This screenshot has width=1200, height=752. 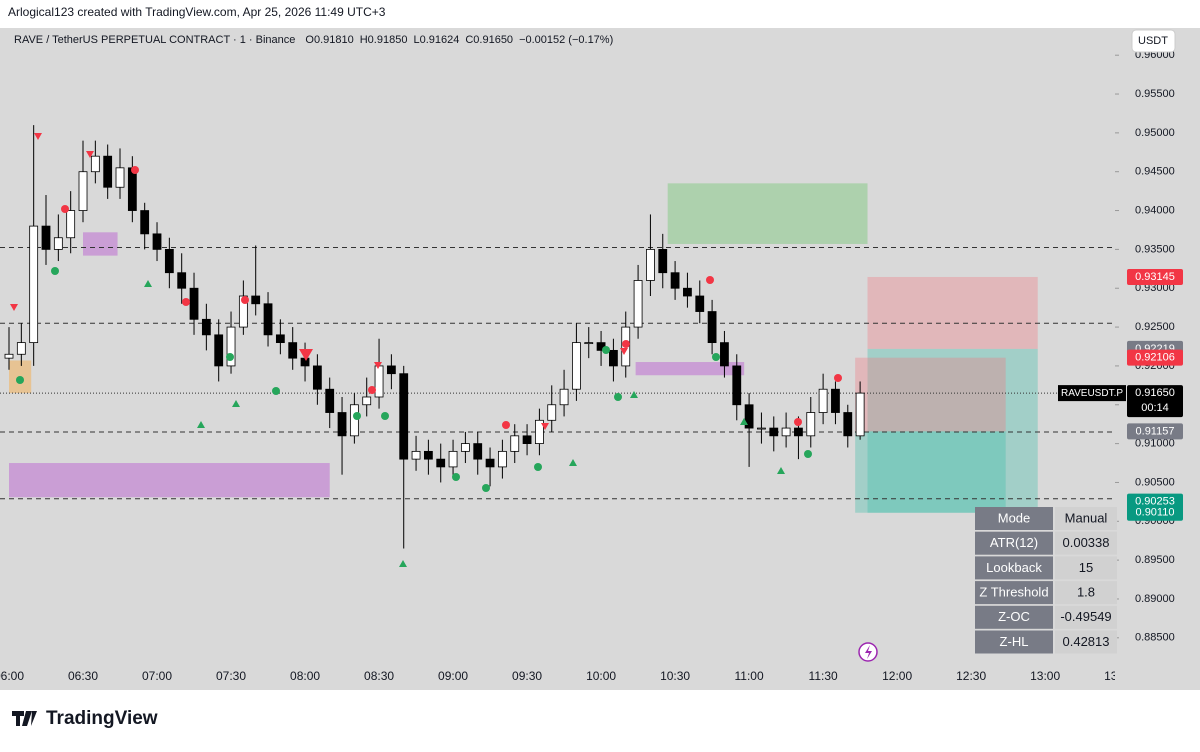 I want to click on table-key: Z-OC, so click(x=1014, y=616).